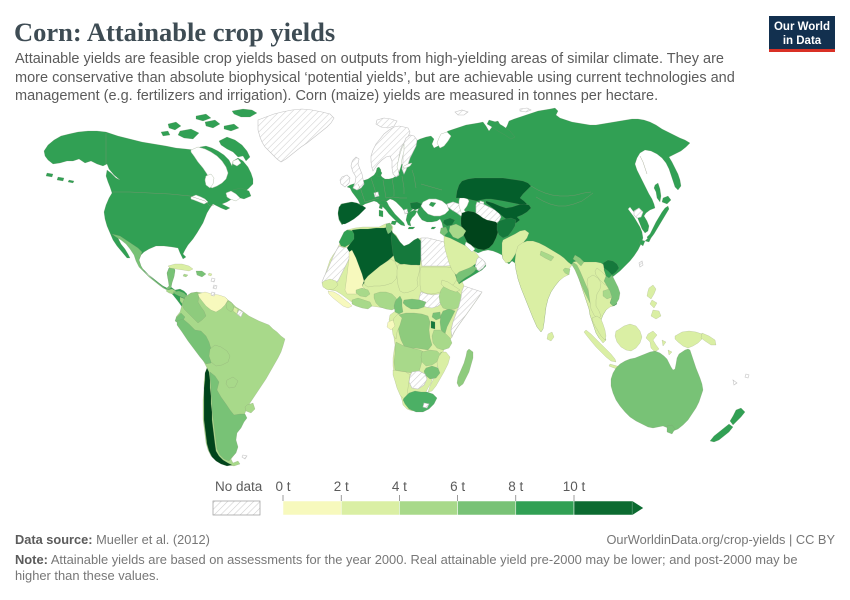  What do you see at coordinates (457, 486) in the screenshot?
I see `svg-text: 6 t` at bounding box center [457, 486].